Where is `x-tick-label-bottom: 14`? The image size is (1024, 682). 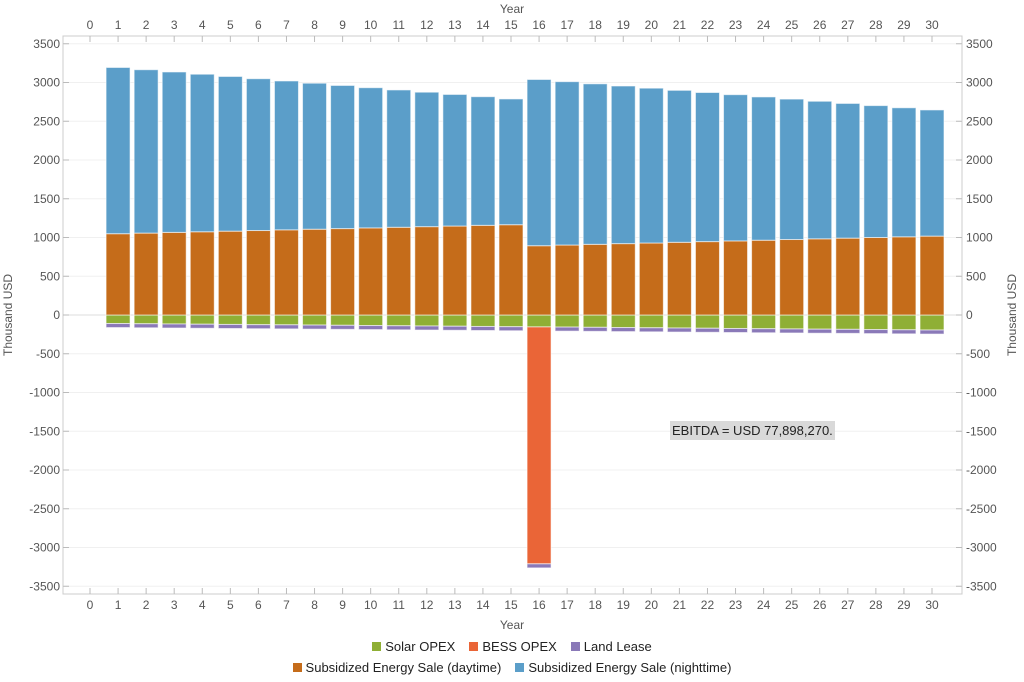 x-tick-label-bottom: 14 is located at coordinates (483, 605).